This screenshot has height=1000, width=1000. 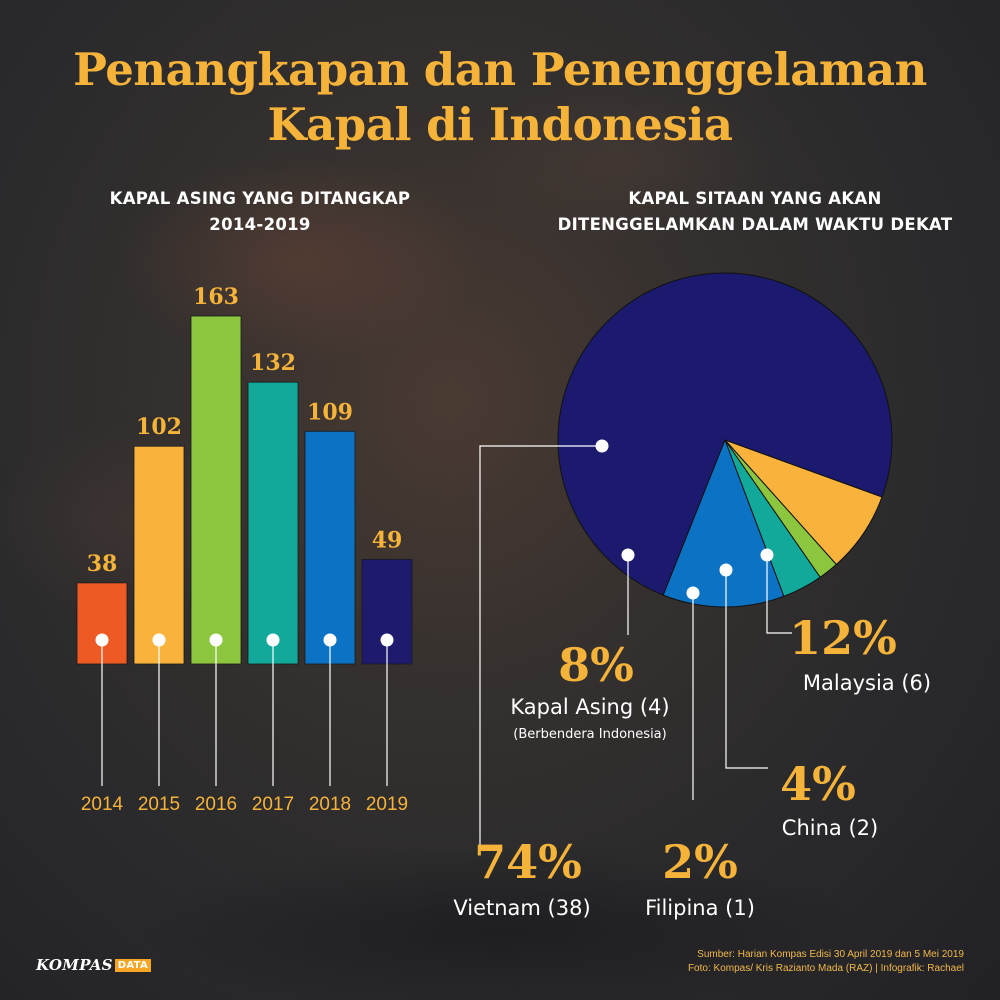 I want to click on bar-marker-dot-2016, so click(x=216, y=640).